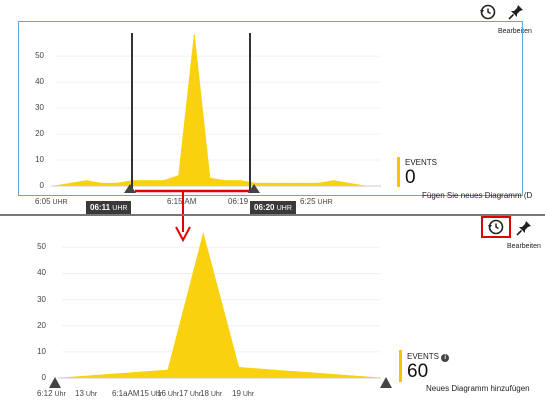 The width and height of the screenshot is (545, 400). What do you see at coordinates (144, 393) in the screenshot?
I see `x-tick-time: 15` at bounding box center [144, 393].